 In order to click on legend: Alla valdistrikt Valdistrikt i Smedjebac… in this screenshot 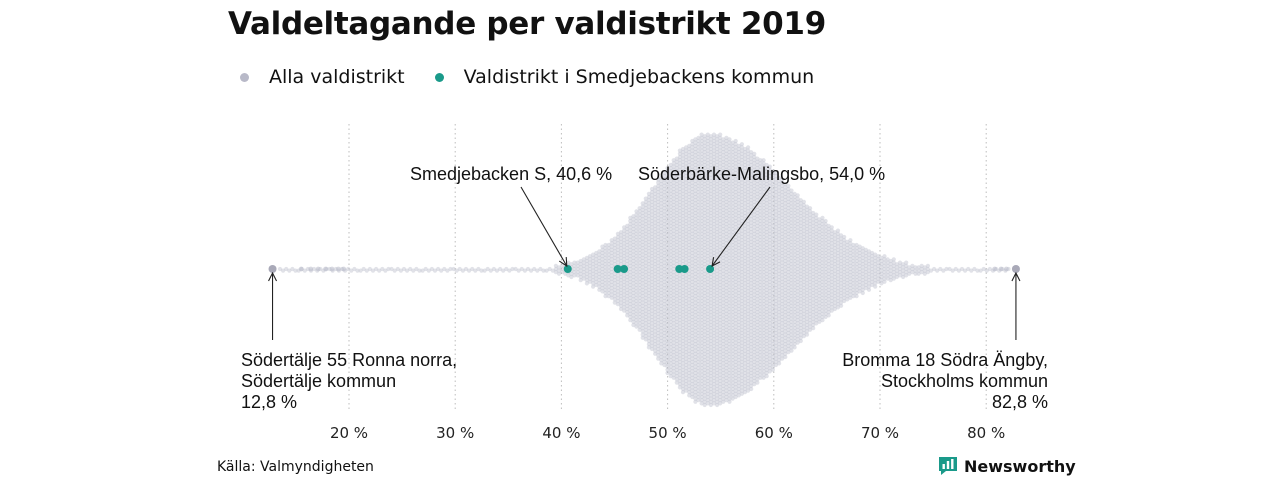, I will do `click(527, 77)`.